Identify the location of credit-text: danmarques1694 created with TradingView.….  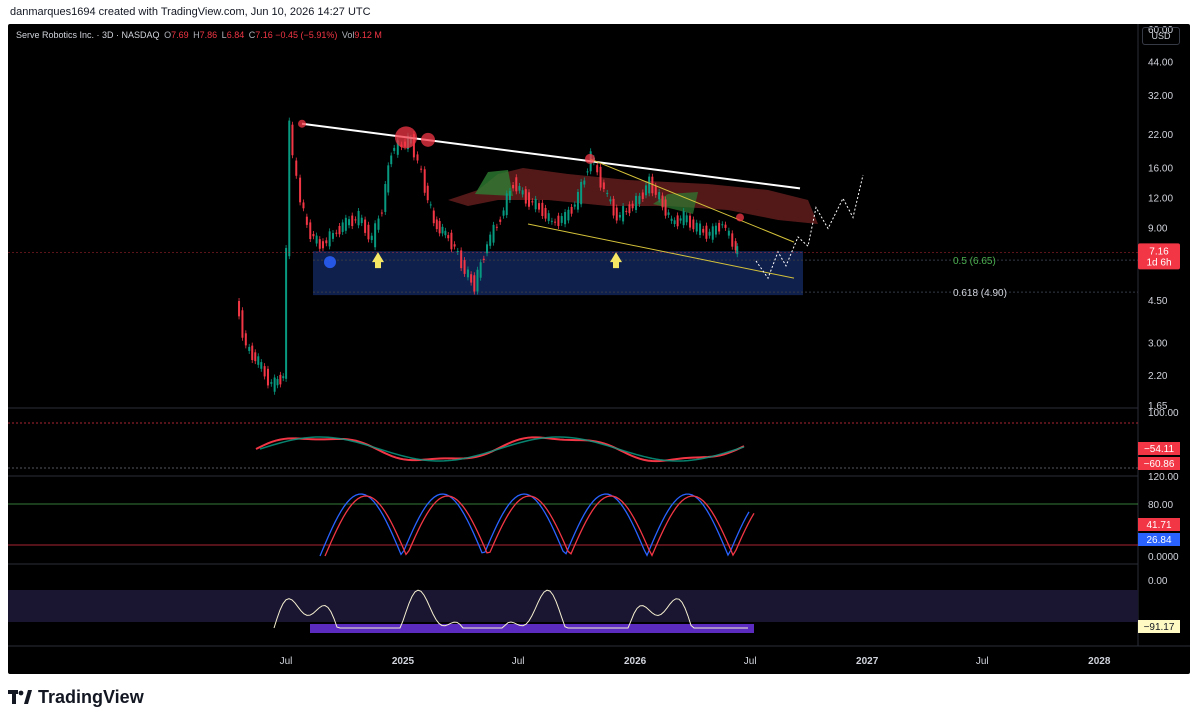
(190, 12).